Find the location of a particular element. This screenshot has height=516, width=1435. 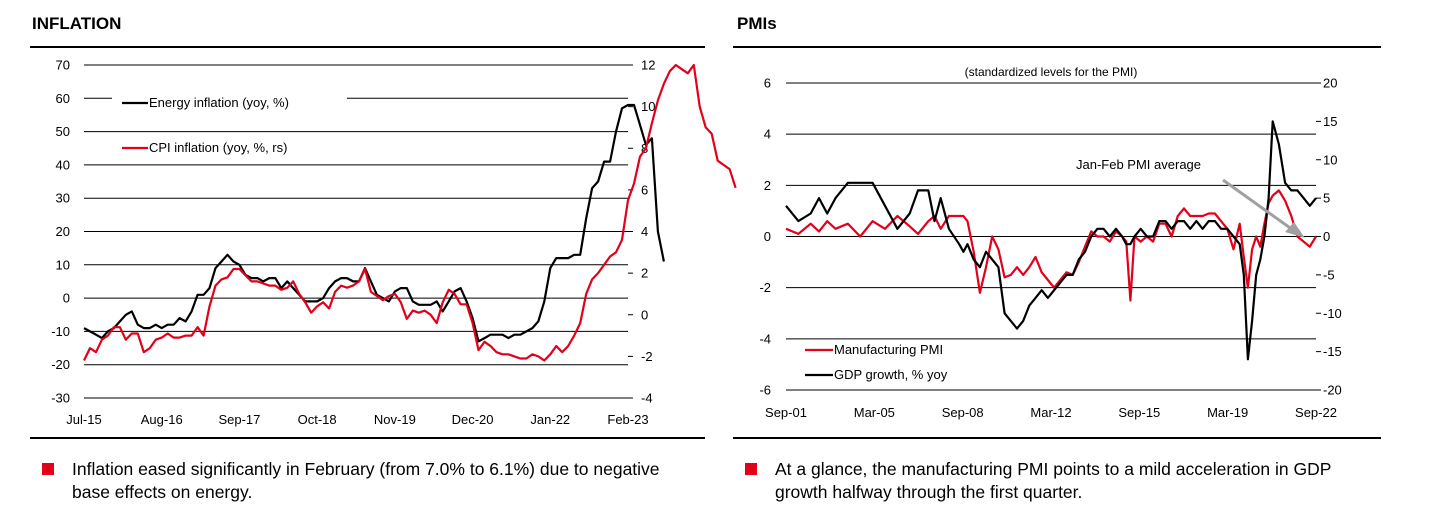

y-tick-label-left: -10 is located at coordinates (60, 331).